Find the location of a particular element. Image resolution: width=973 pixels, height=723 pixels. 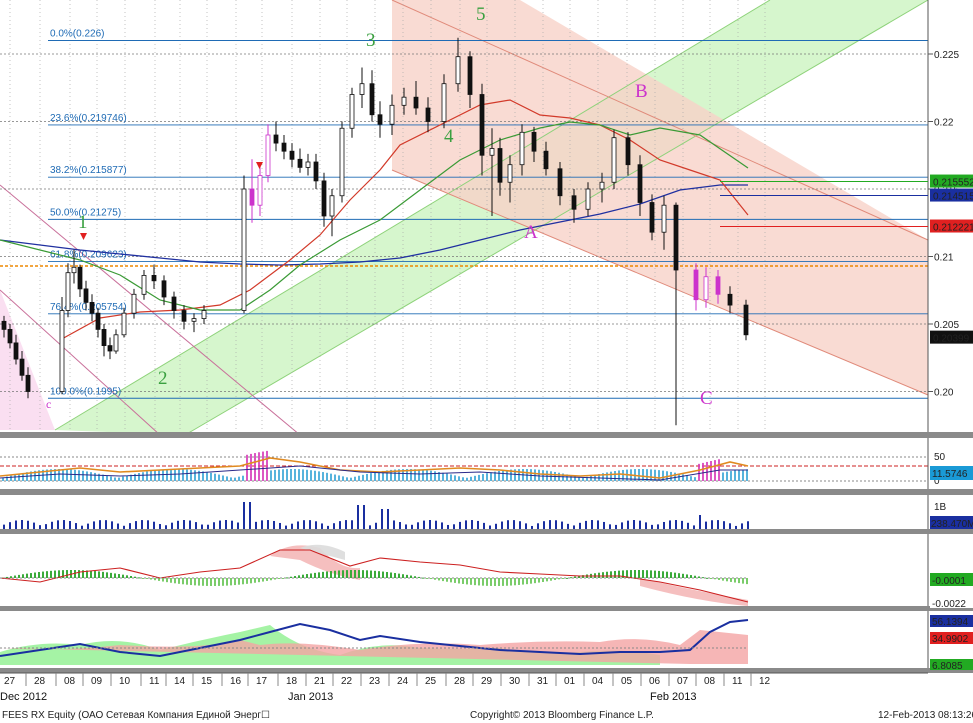

macd-signal-value: -0.0022 is located at coordinates (949, 604).